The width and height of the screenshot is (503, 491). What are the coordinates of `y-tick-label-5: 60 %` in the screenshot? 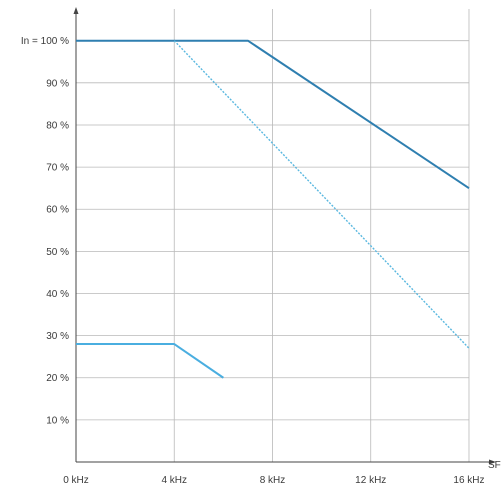 It's located at (57, 210).